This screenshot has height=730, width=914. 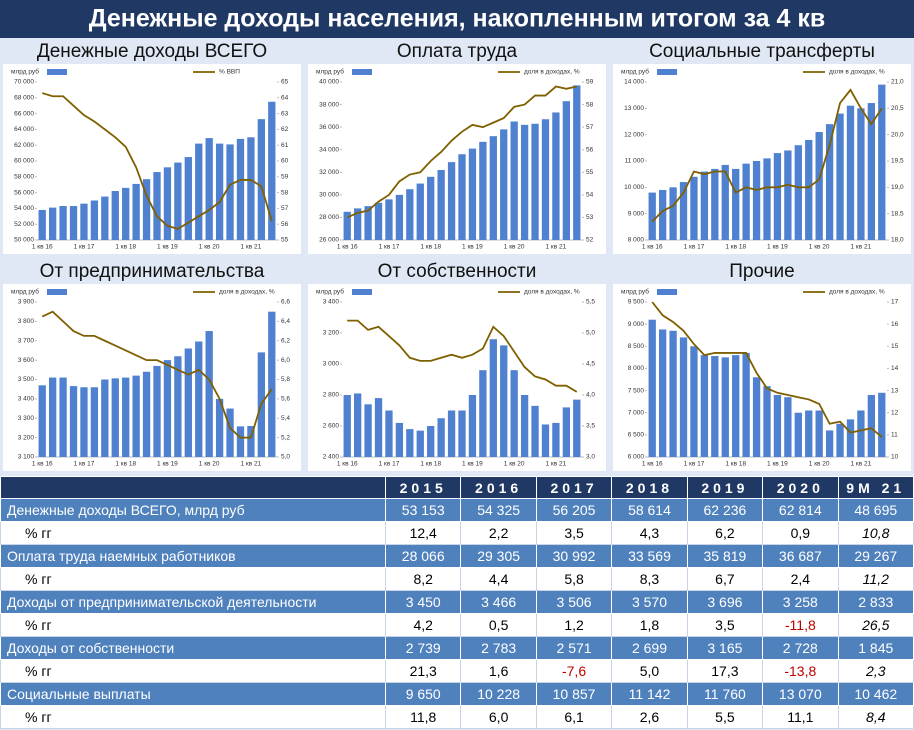 What do you see at coordinates (331, 426) in the screenshot?
I see `y-tick-label: 2 600` at bounding box center [331, 426].